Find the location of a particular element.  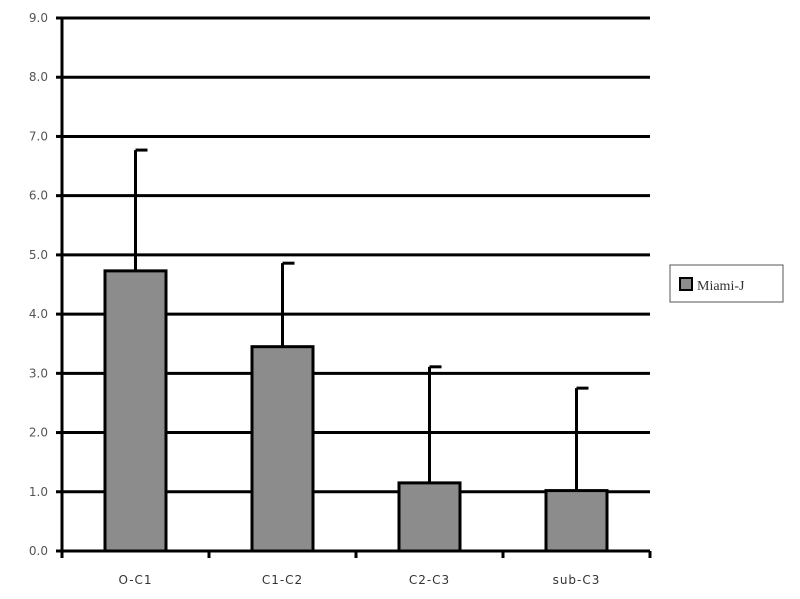

legend-swatch is located at coordinates (686, 284).